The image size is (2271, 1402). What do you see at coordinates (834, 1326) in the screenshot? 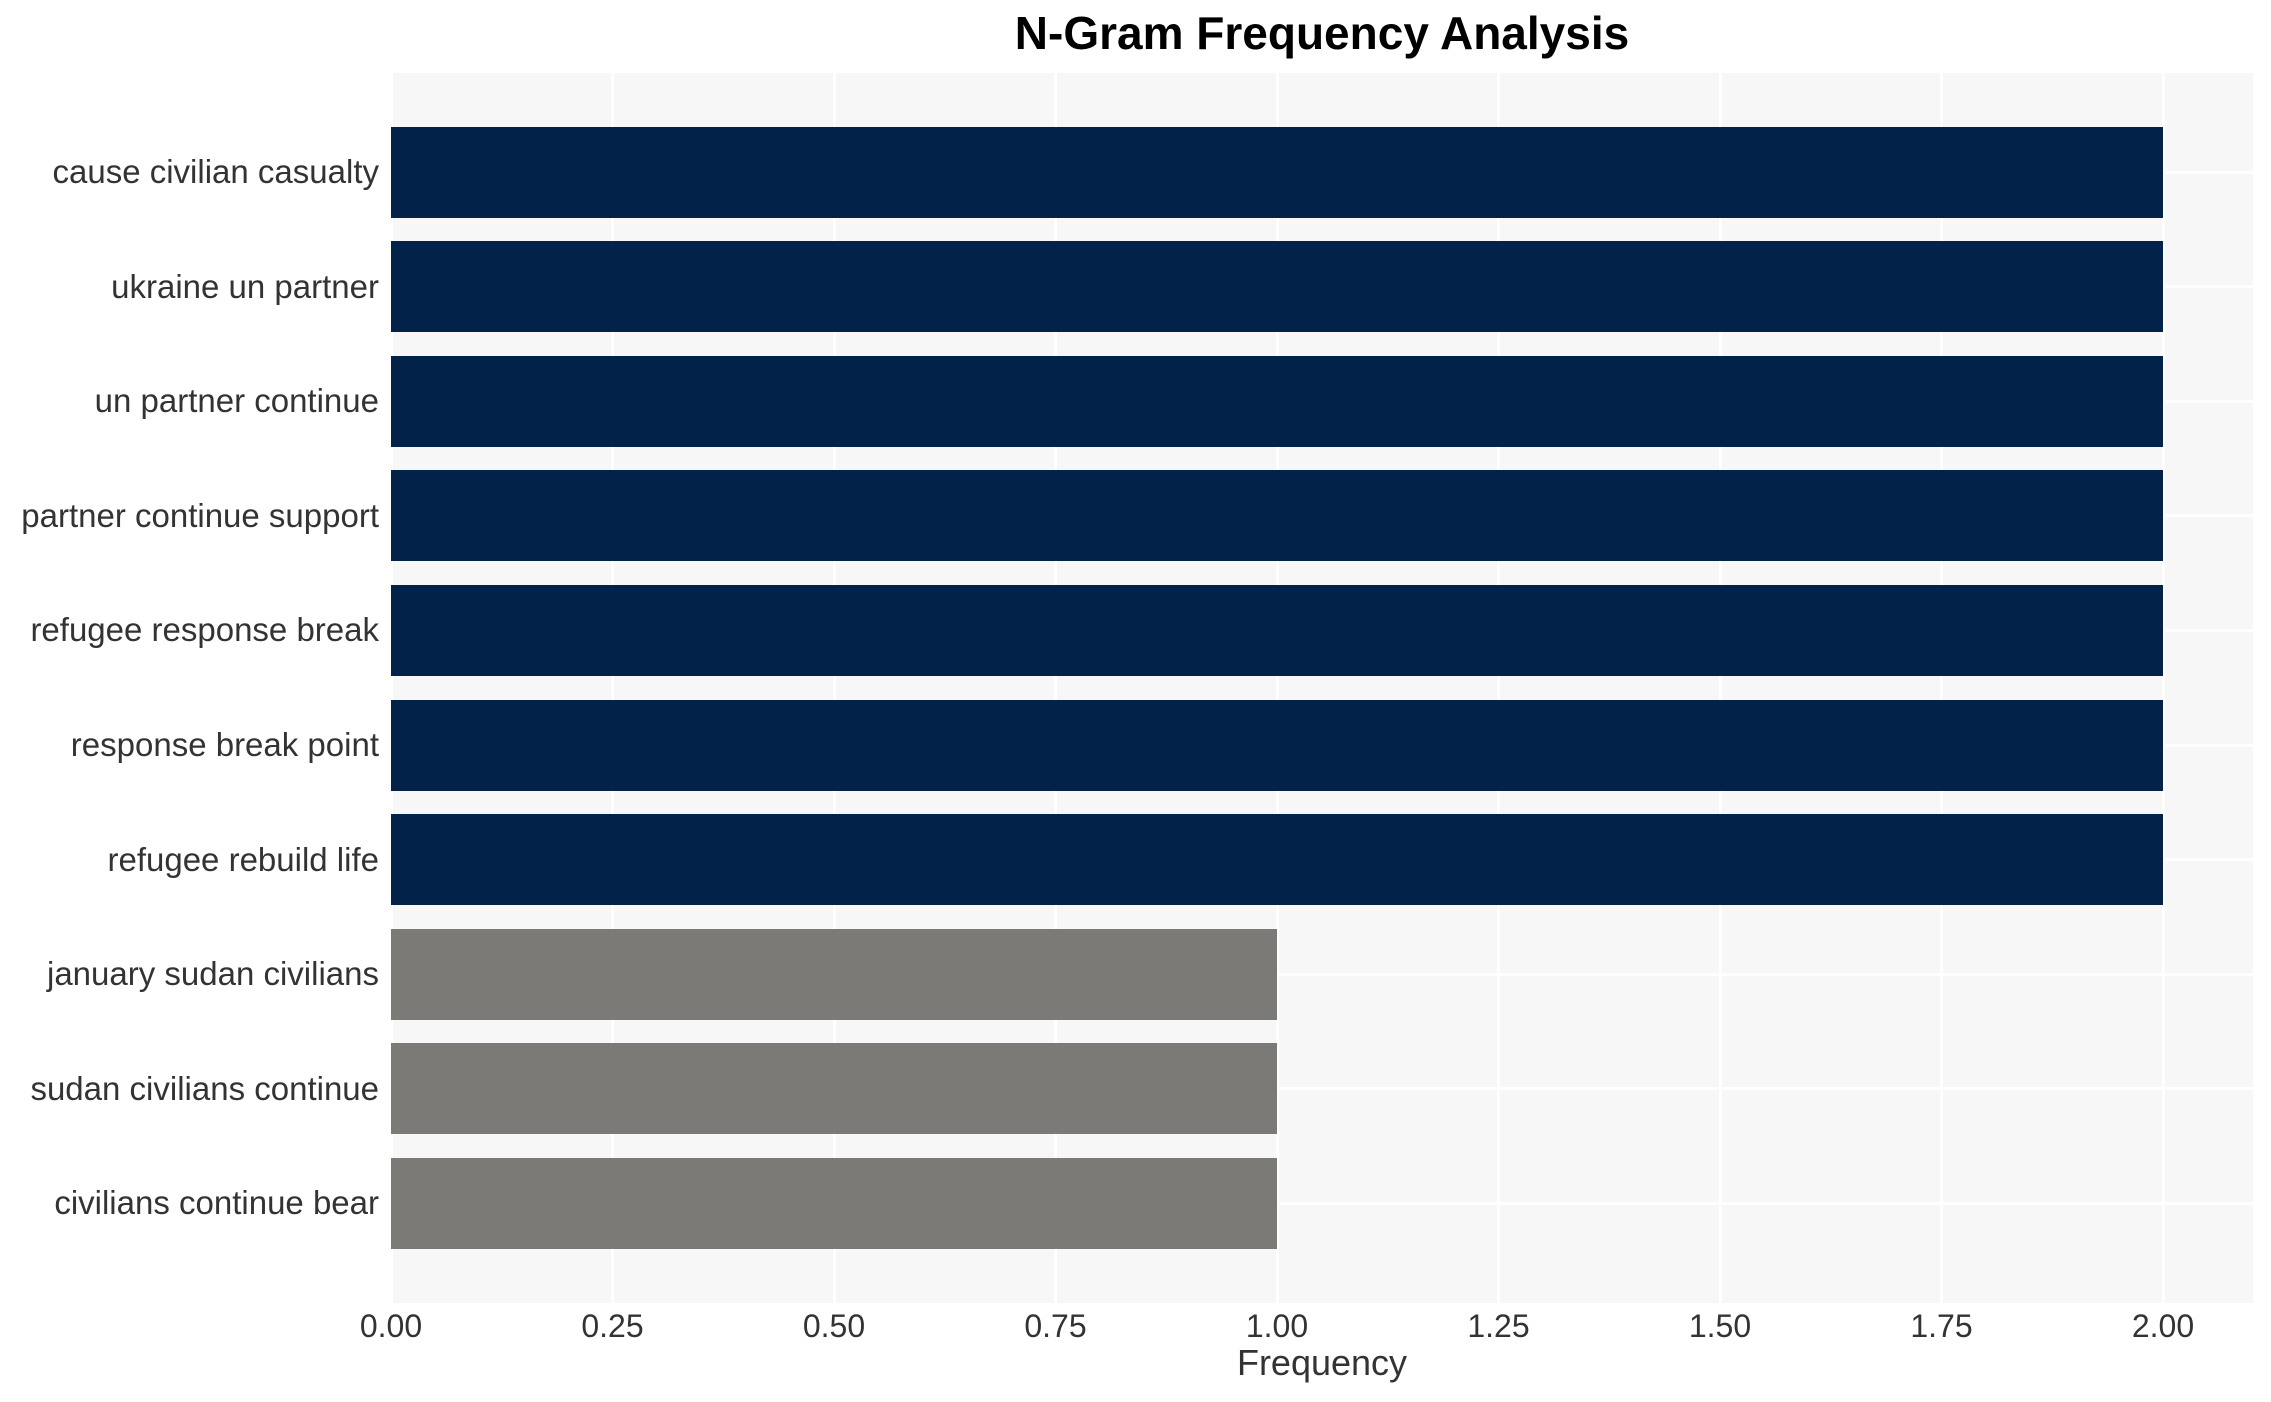
I see `x-axis-tick: 0.50` at bounding box center [834, 1326].